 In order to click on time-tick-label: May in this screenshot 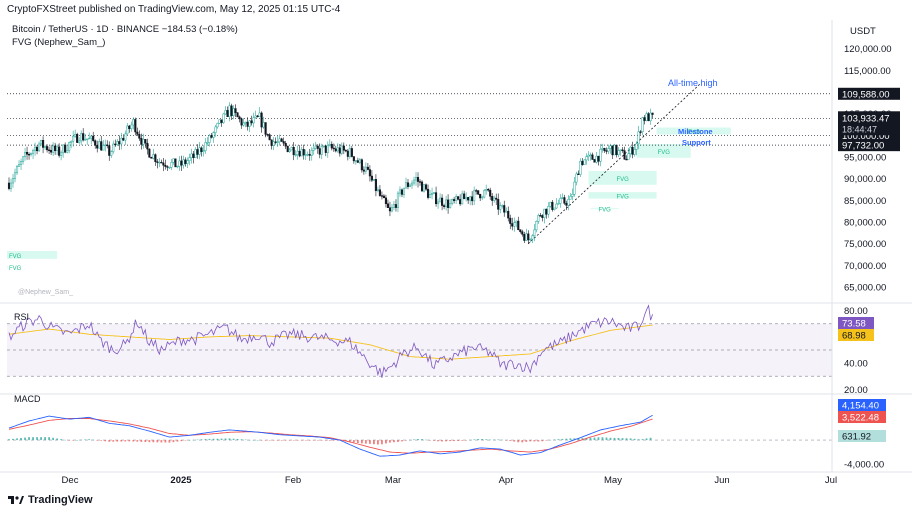, I will do `click(613, 480)`.